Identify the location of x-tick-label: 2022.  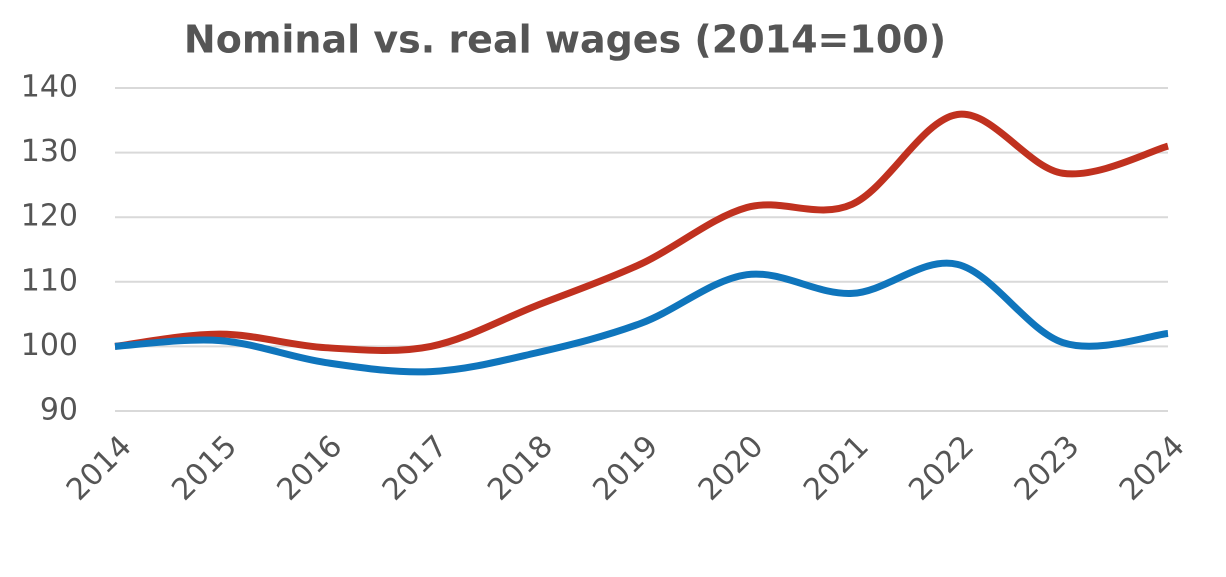
(941, 468).